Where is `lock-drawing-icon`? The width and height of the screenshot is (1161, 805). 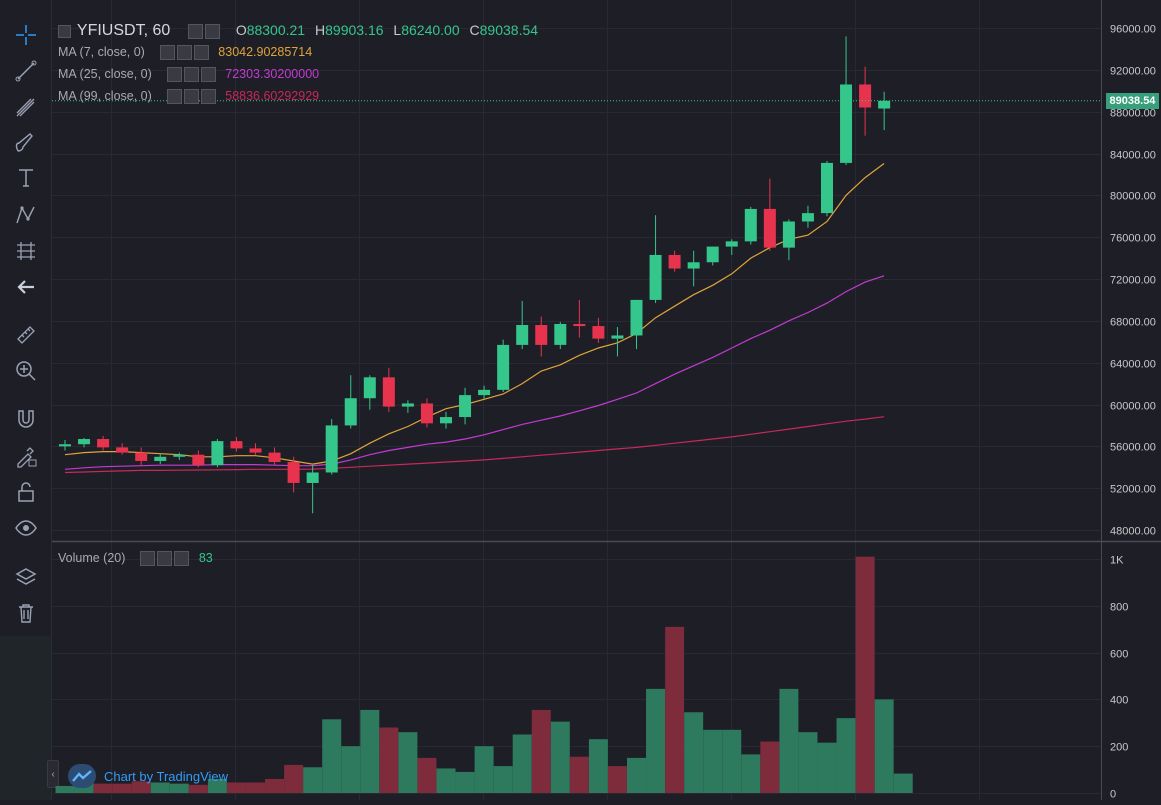 lock-drawing-icon is located at coordinates (26, 456).